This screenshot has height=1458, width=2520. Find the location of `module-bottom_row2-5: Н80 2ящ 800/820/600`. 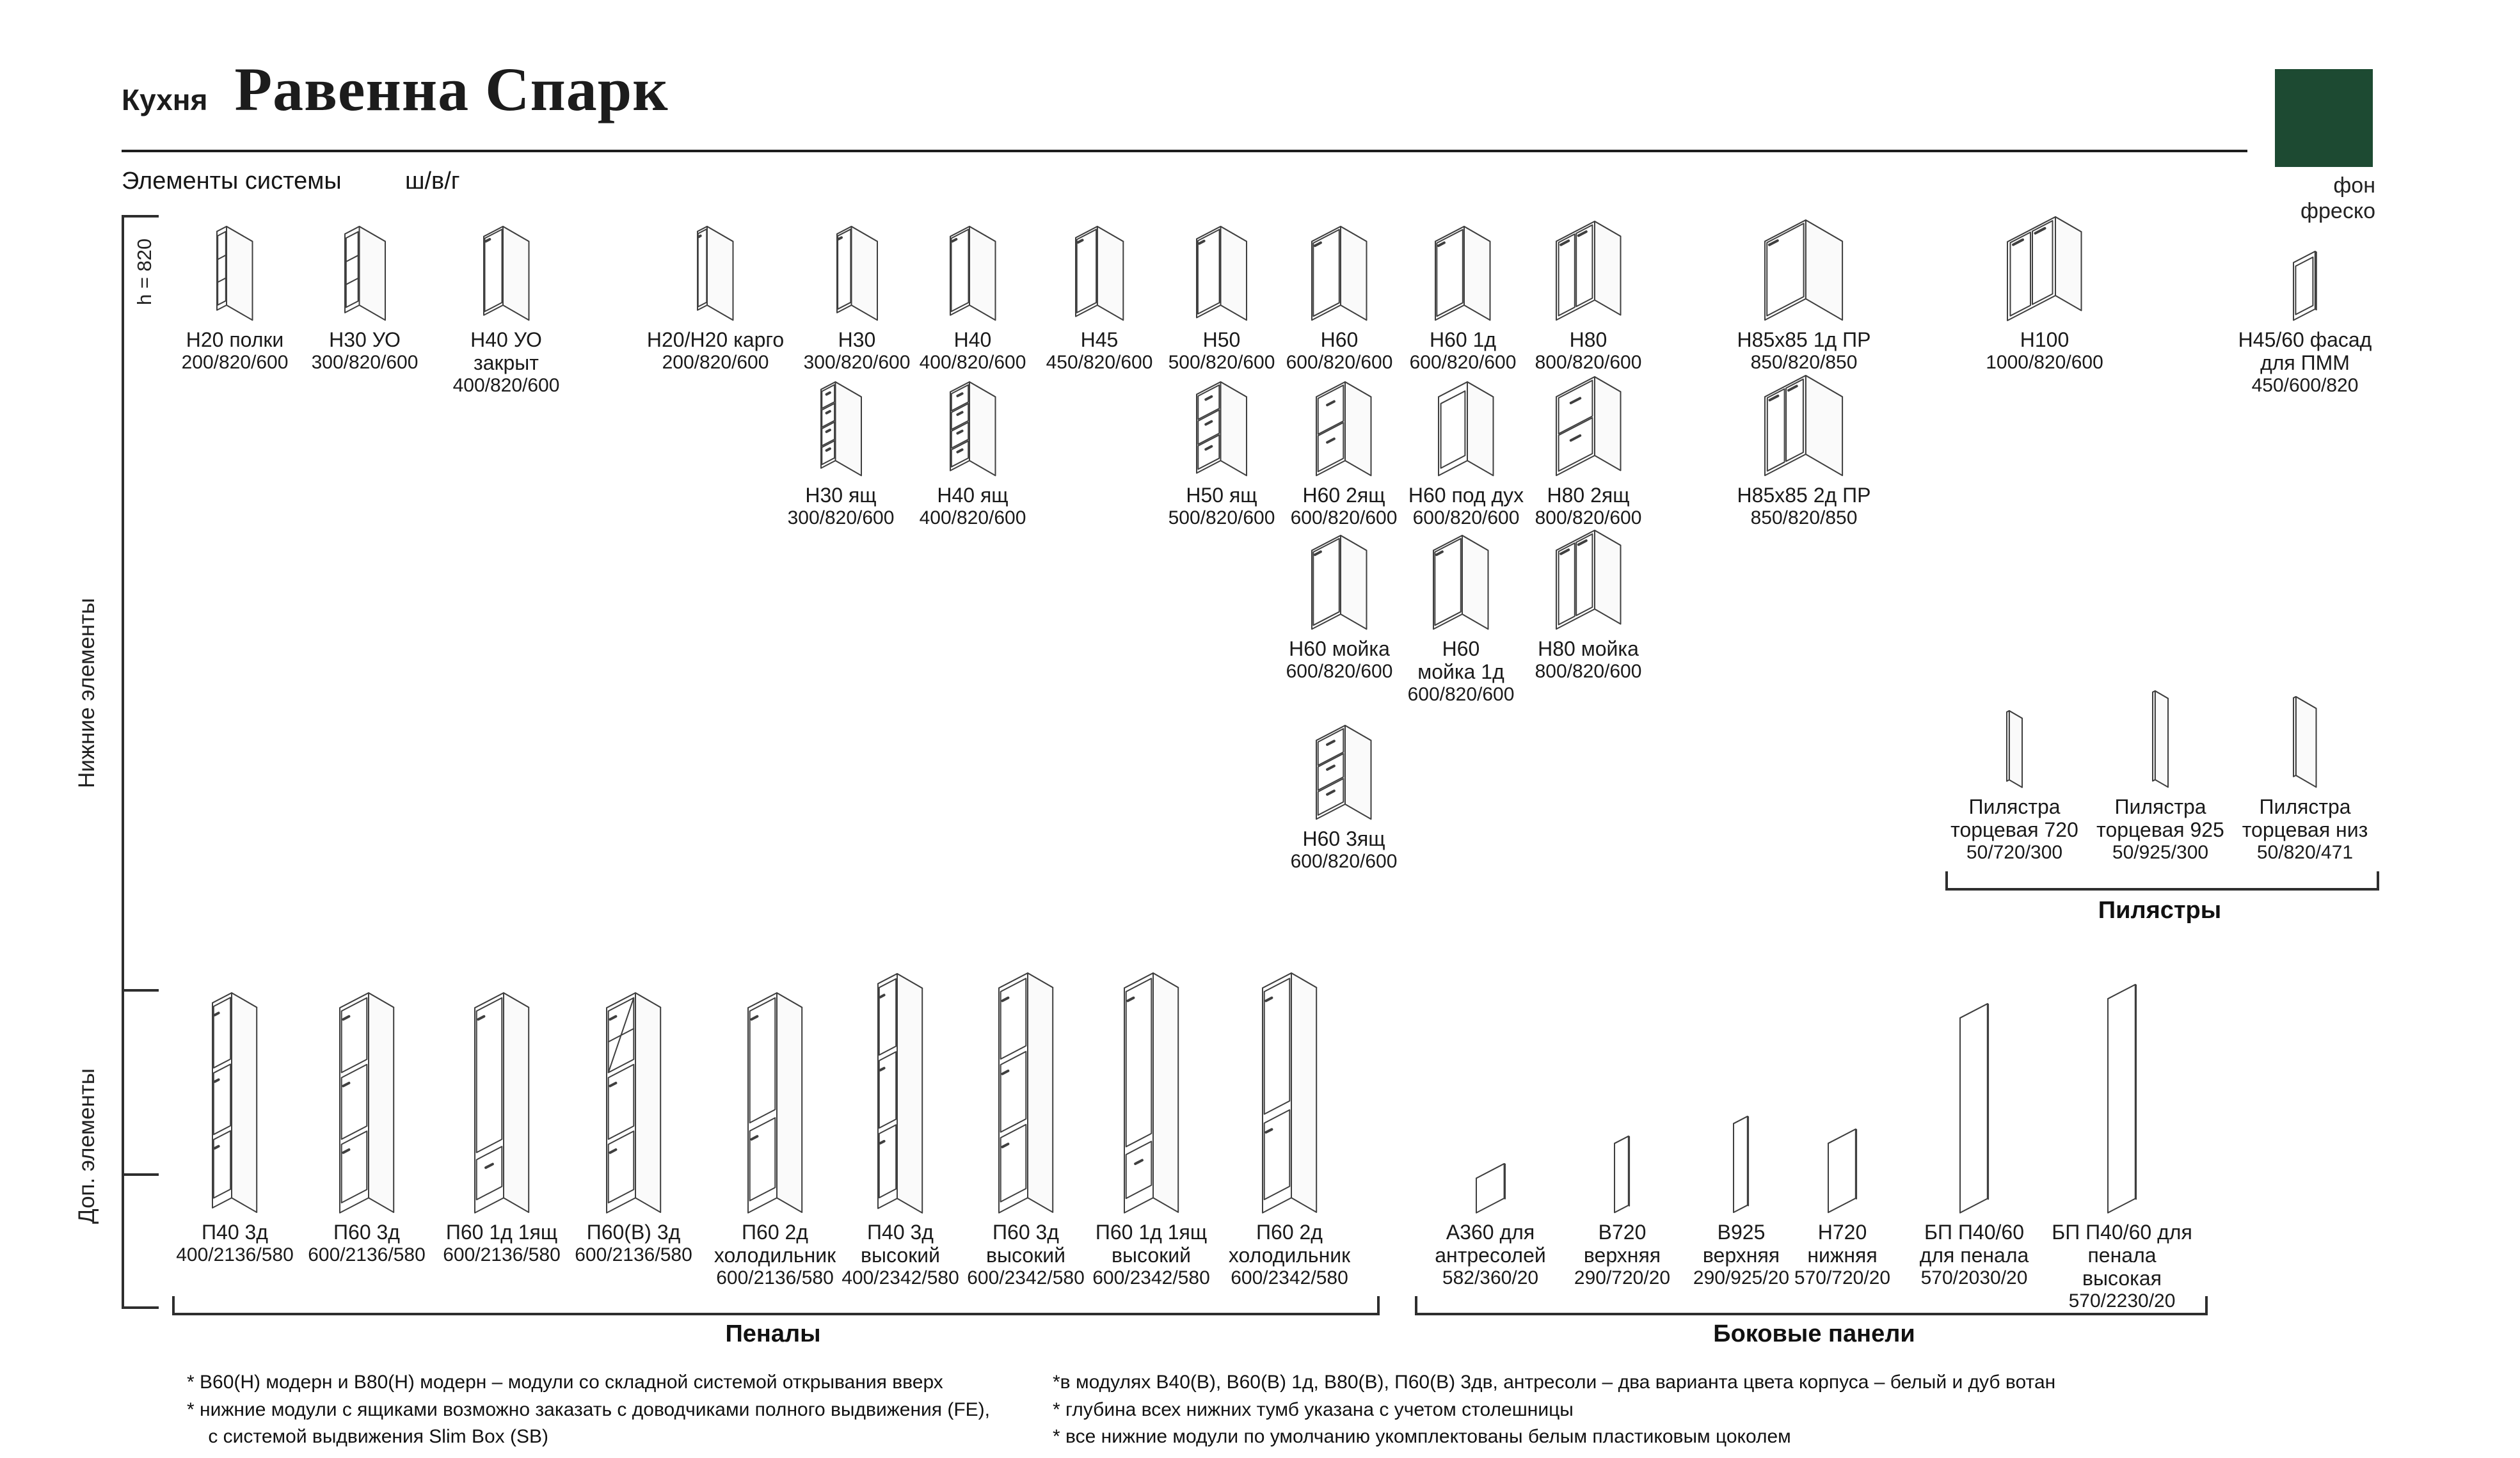

module-bottom_row2-5: Н80 2ящ 800/820/600 is located at coordinates (1588, 452).